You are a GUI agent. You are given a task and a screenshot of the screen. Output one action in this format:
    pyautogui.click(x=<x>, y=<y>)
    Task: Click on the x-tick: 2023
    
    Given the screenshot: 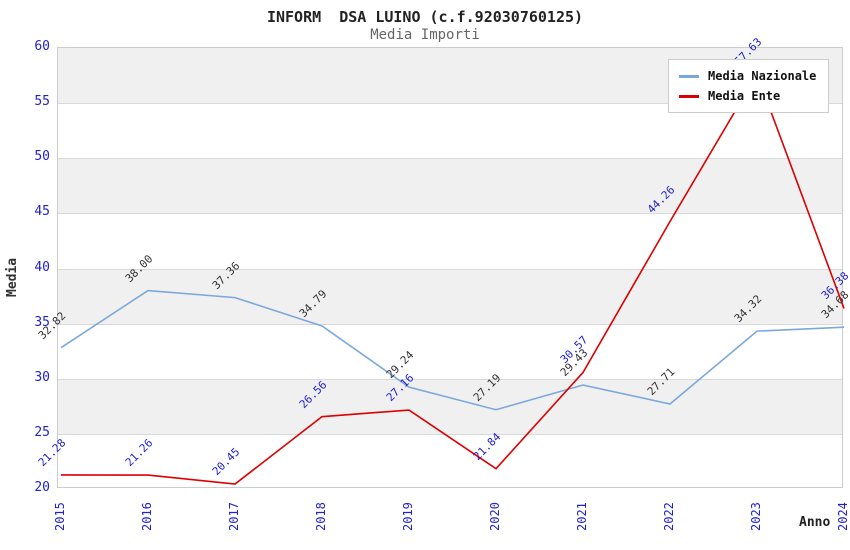 What is the action you would take?
    pyautogui.click(x=756, y=516)
    